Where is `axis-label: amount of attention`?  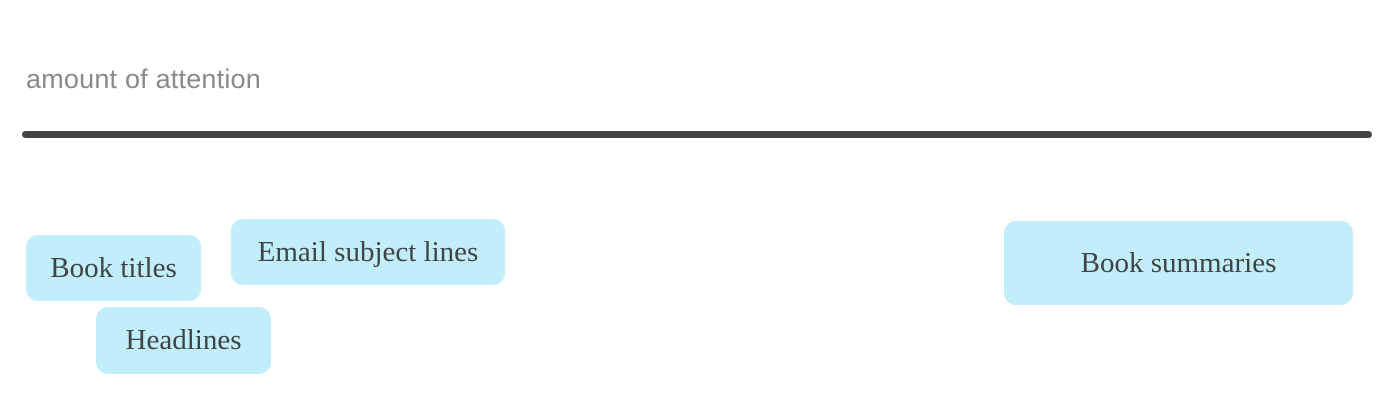 axis-label: amount of attention is located at coordinates (143, 79).